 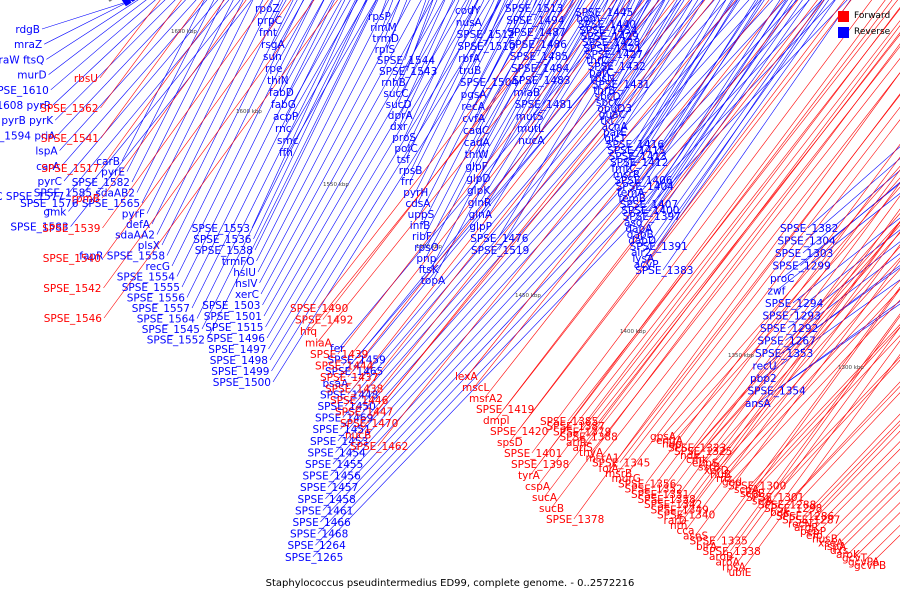 I want to click on reverse-gene-label: mutS, so click(x=530, y=117).